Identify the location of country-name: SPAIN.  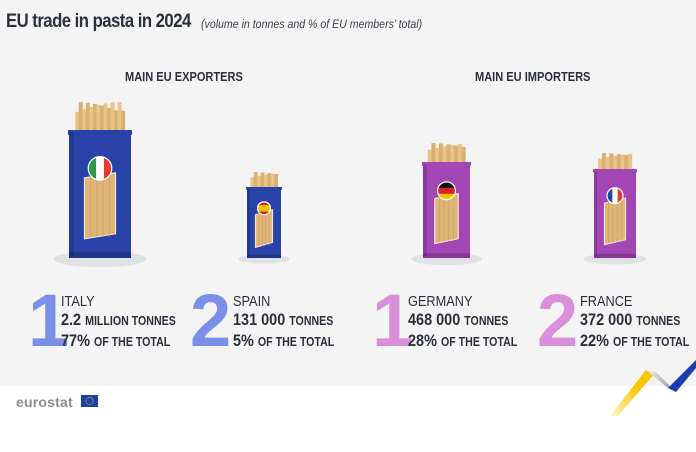
(252, 301).